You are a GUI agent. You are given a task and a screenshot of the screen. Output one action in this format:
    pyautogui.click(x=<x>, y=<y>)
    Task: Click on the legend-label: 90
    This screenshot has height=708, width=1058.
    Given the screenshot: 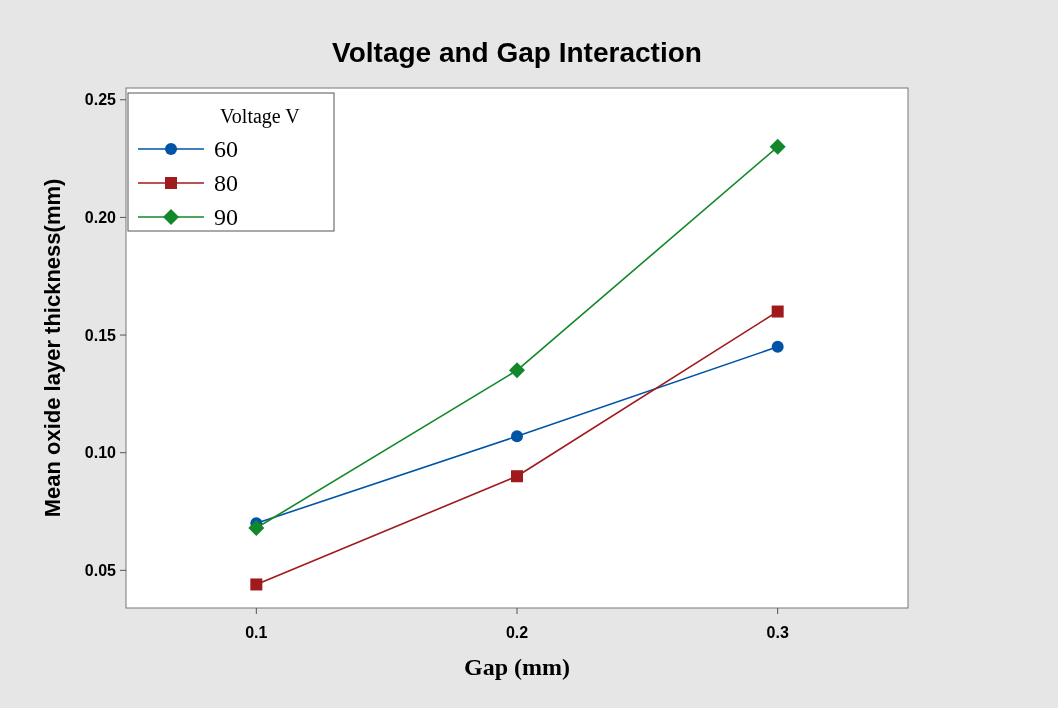 What is the action you would take?
    pyautogui.click(x=226, y=217)
    